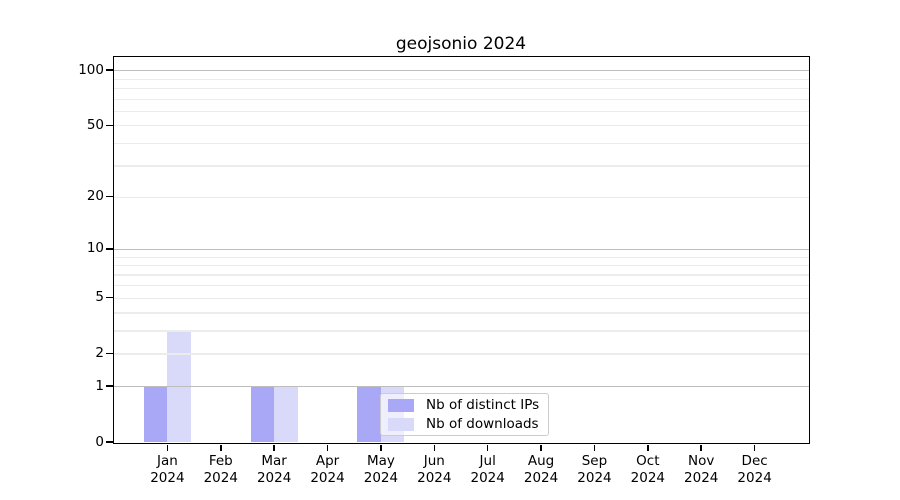 The image size is (900, 500). I want to click on x-tick-label-oct-2024: Oct 2024, so click(648, 470).